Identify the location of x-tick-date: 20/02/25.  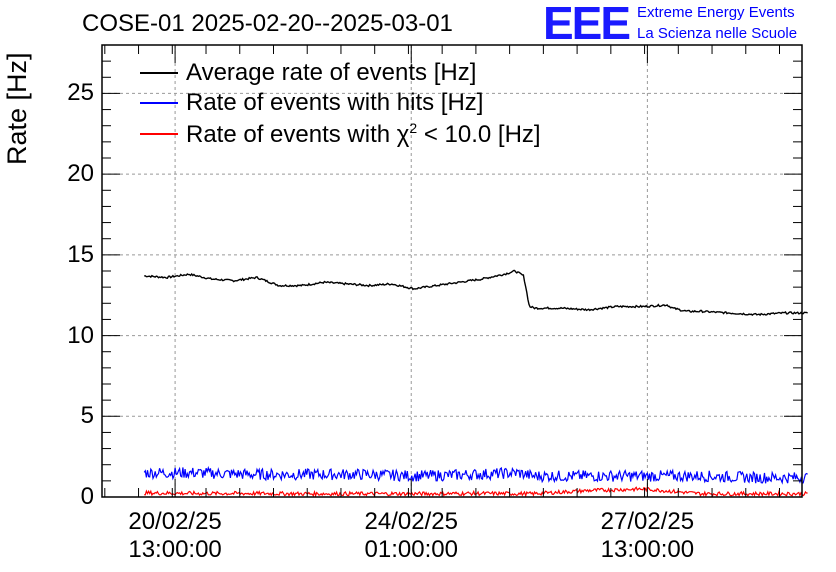
(175, 521).